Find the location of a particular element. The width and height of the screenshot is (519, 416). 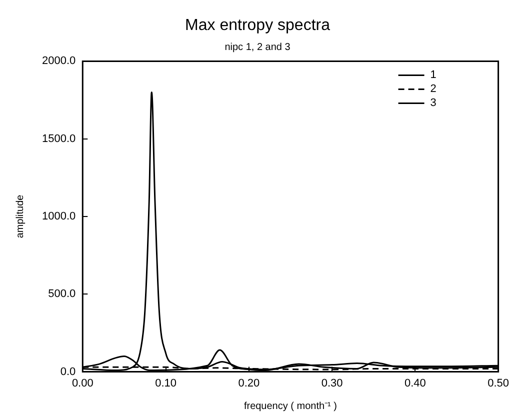

legend-label: 1 is located at coordinates (433, 75).